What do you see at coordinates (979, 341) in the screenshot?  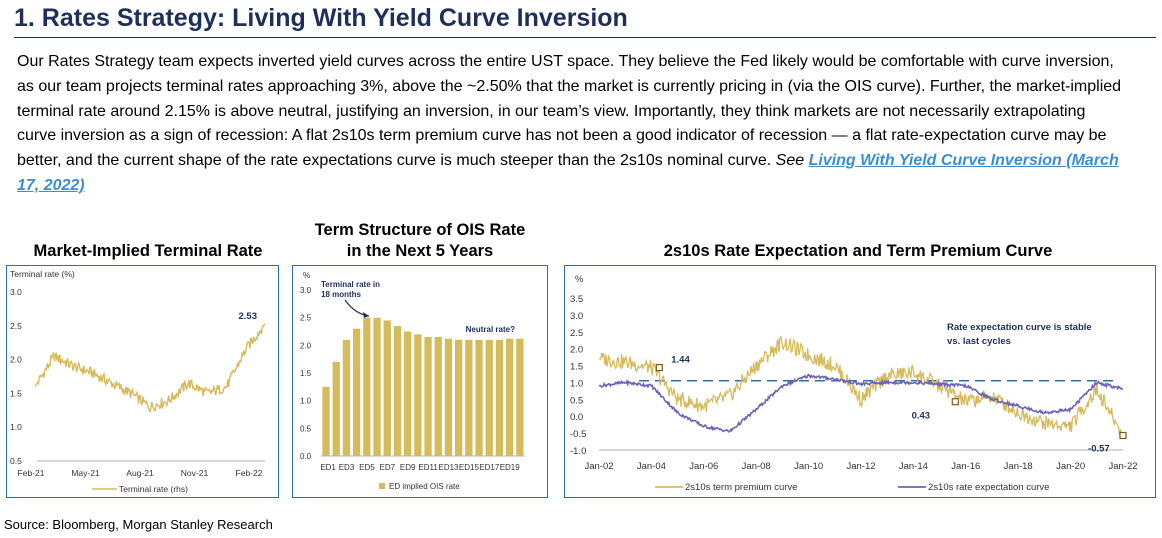 I see `chart3-annotation-note-2: vs. last cycles` at bounding box center [979, 341].